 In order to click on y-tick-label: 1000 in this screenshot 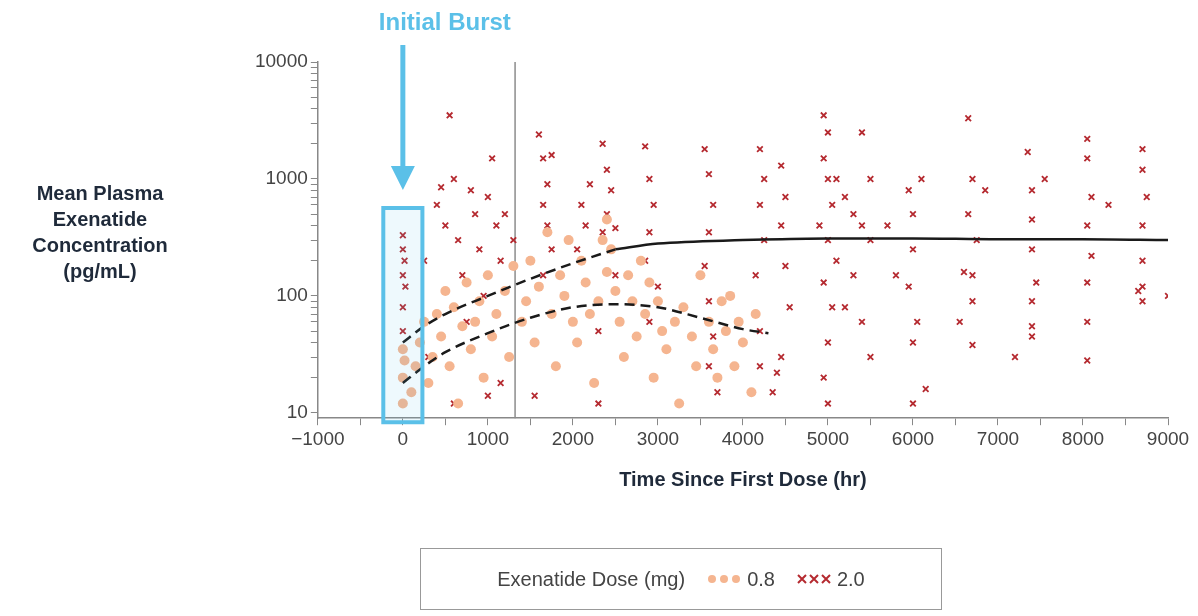, I will do `click(286, 178)`.